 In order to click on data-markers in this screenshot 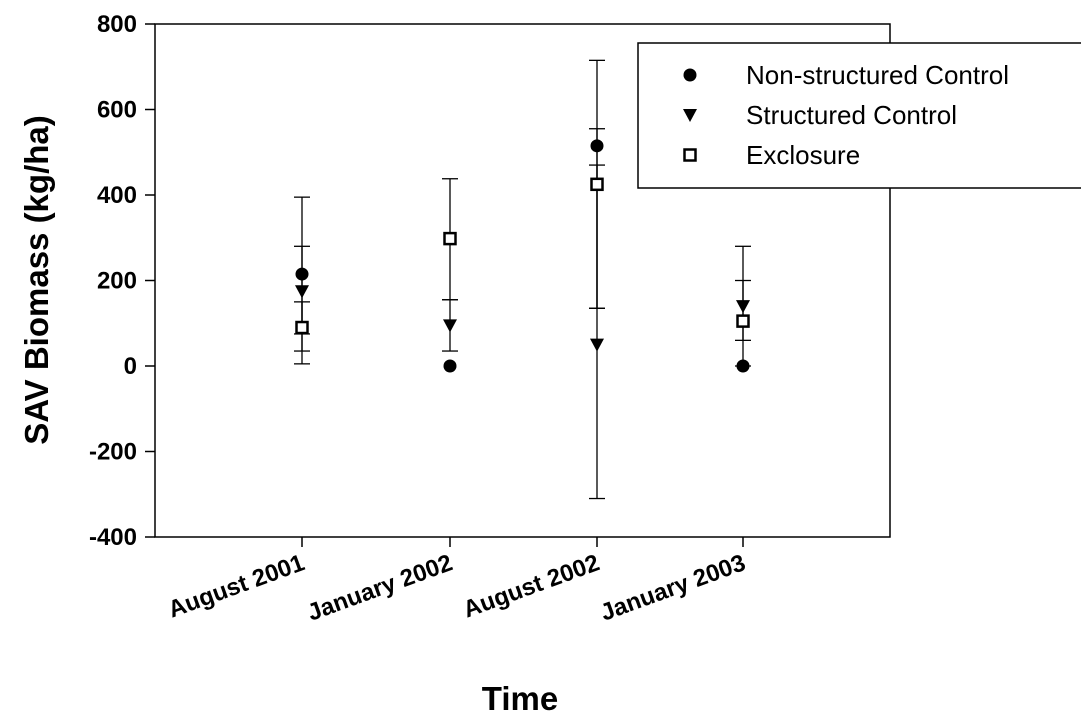, I will do `click(522, 256)`.